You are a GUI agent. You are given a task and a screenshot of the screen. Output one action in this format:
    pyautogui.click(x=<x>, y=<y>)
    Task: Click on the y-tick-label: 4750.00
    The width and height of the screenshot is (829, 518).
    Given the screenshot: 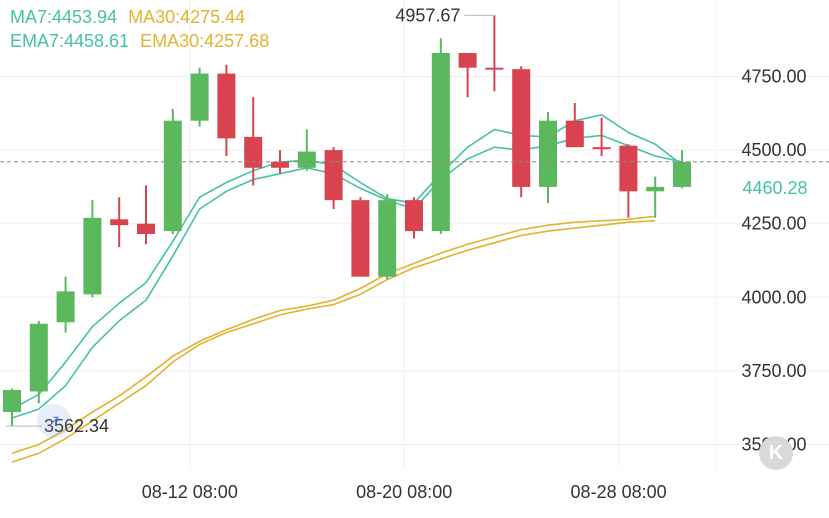 What is the action you would take?
    pyautogui.click(x=773, y=77)
    